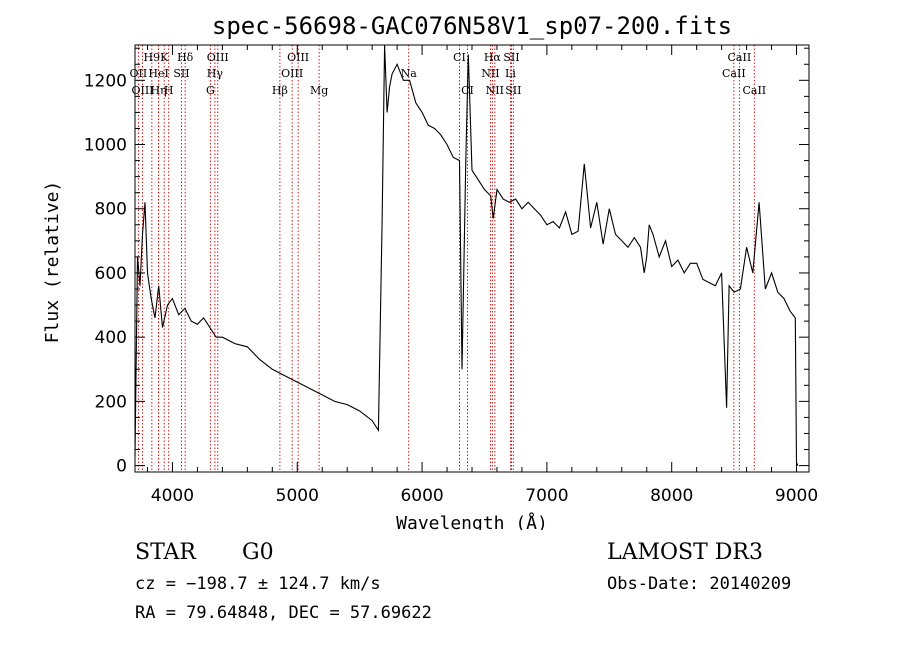  I want to click on object-subclass: G0, so click(258, 552).